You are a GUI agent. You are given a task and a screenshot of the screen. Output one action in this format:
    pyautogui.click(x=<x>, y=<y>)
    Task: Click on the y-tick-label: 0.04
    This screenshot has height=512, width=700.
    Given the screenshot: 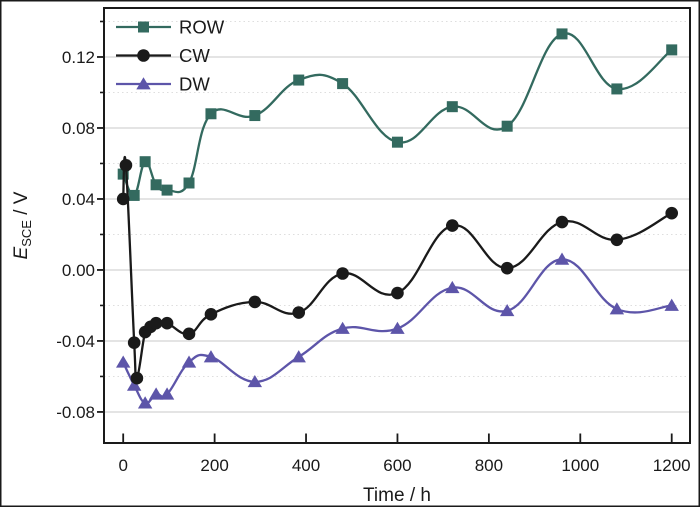 What is the action you would take?
    pyautogui.click(x=78, y=199)
    